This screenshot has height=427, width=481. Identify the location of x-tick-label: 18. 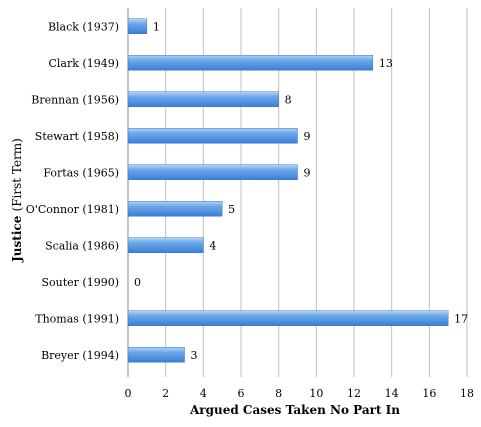
(467, 393).